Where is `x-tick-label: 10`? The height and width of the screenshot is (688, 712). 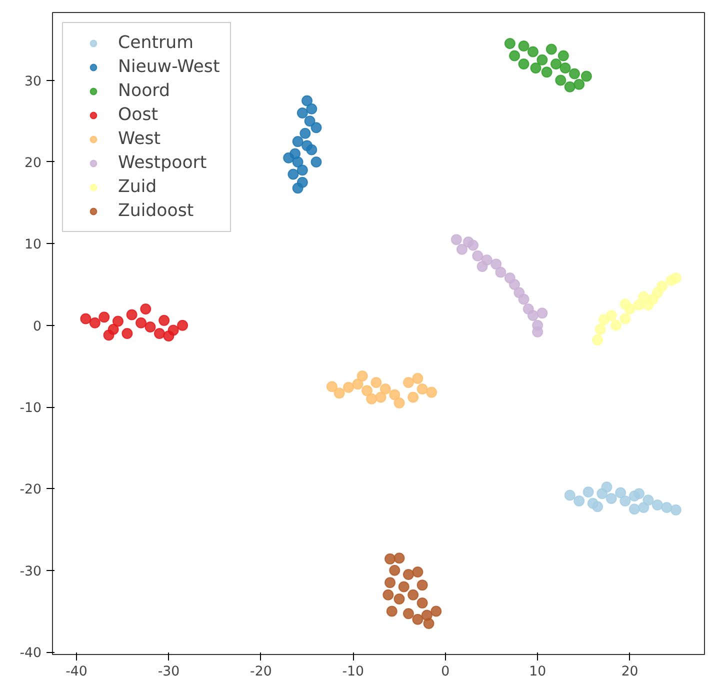 x-tick-label: 10 is located at coordinates (537, 672).